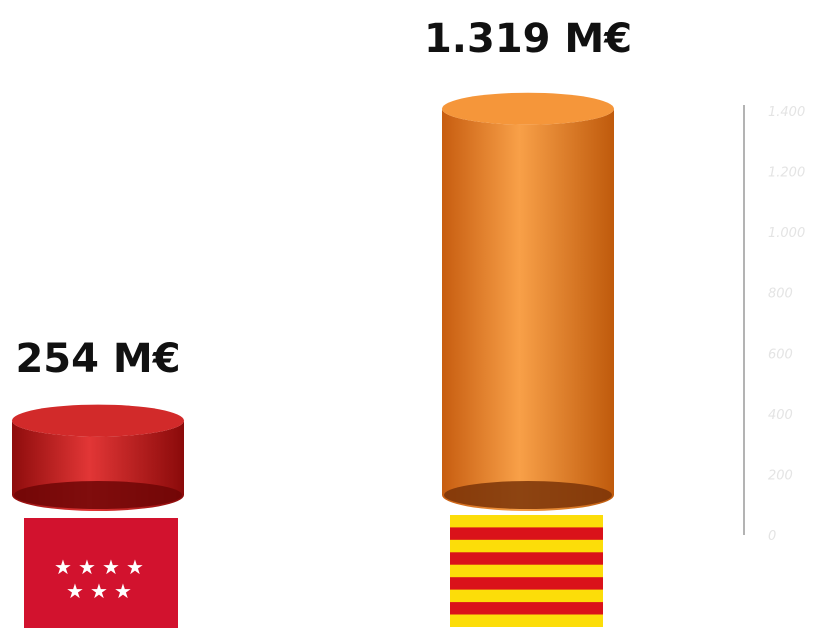 Image resolution: width=824 pixels, height=630 pixels. What do you see at coordinates (97, 359) in the screenshot?
I see `value-label-madrid: 254 M€` at bounding box center [97, 359].